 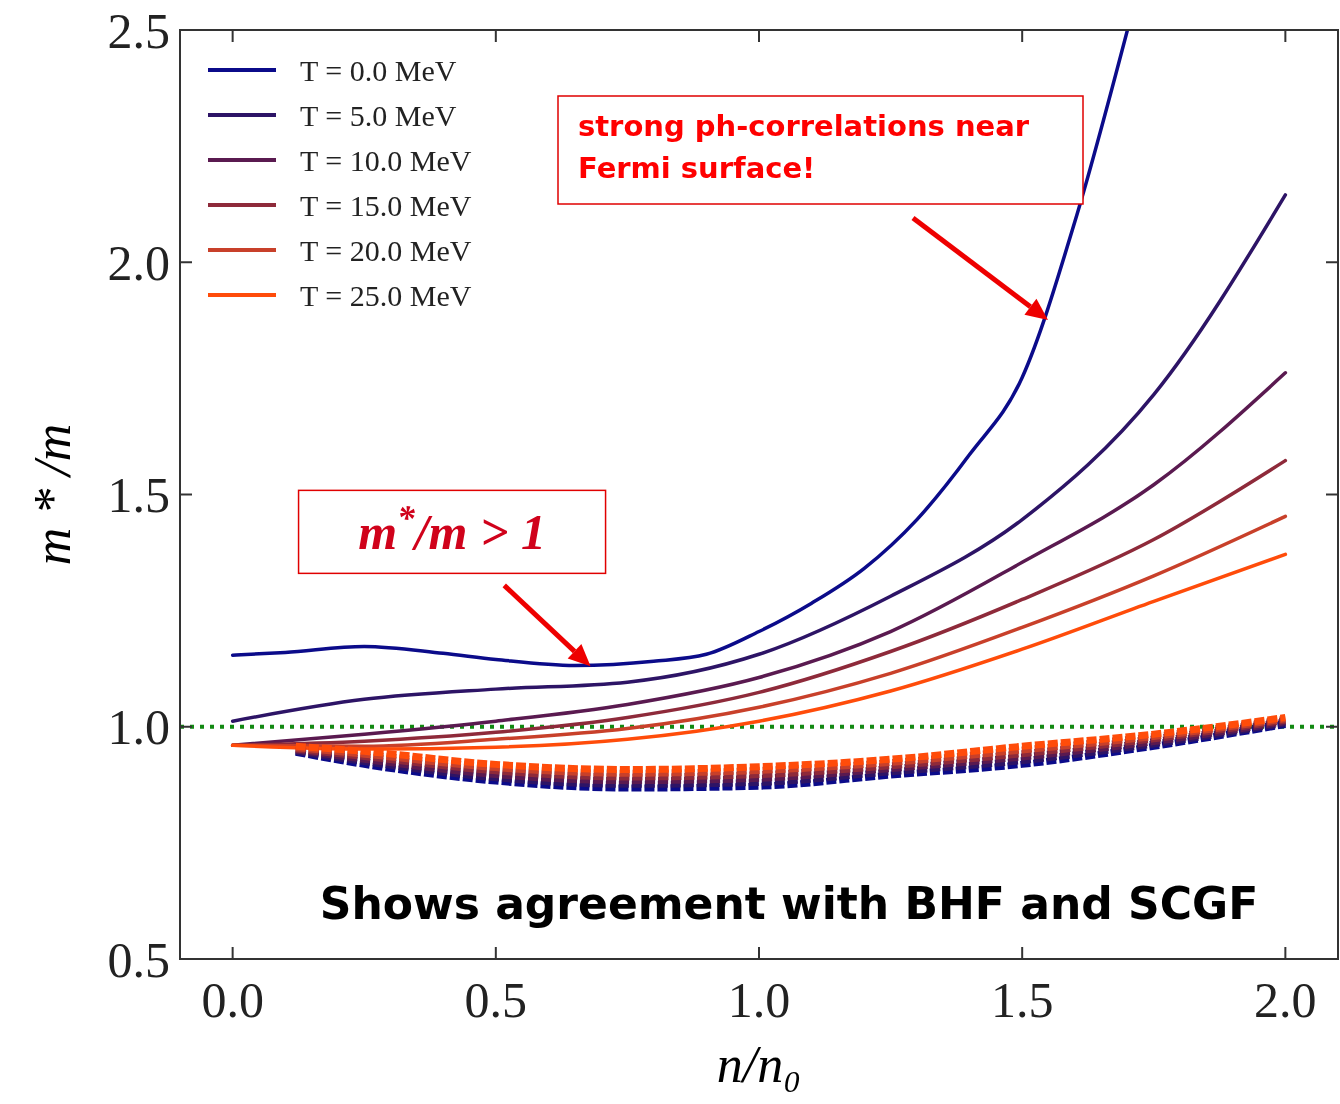 I want to click on y-tick-label: 2.0, so click(x=138, y=262).